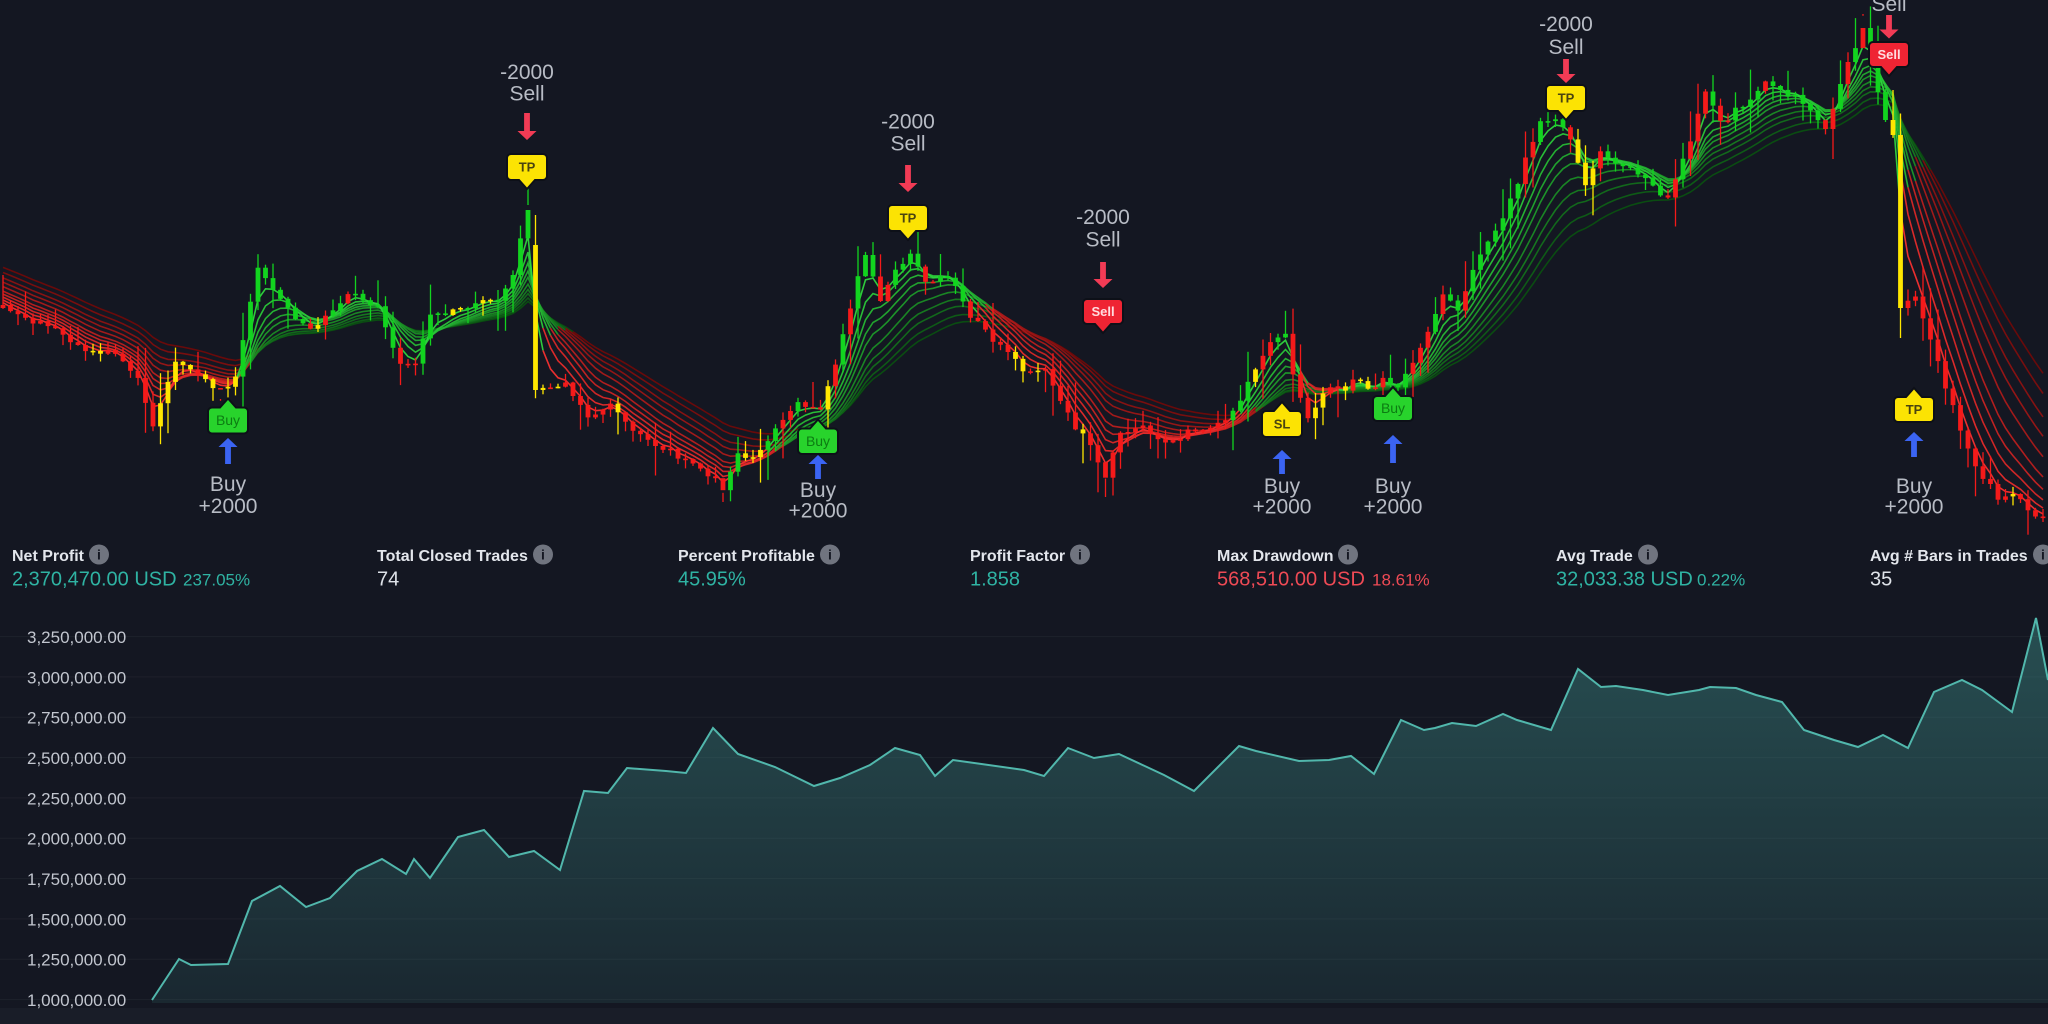 The width and height of the screenshot is (2048, 1024). I want to click on svg-text: 18.61%, so click(1401, 580).